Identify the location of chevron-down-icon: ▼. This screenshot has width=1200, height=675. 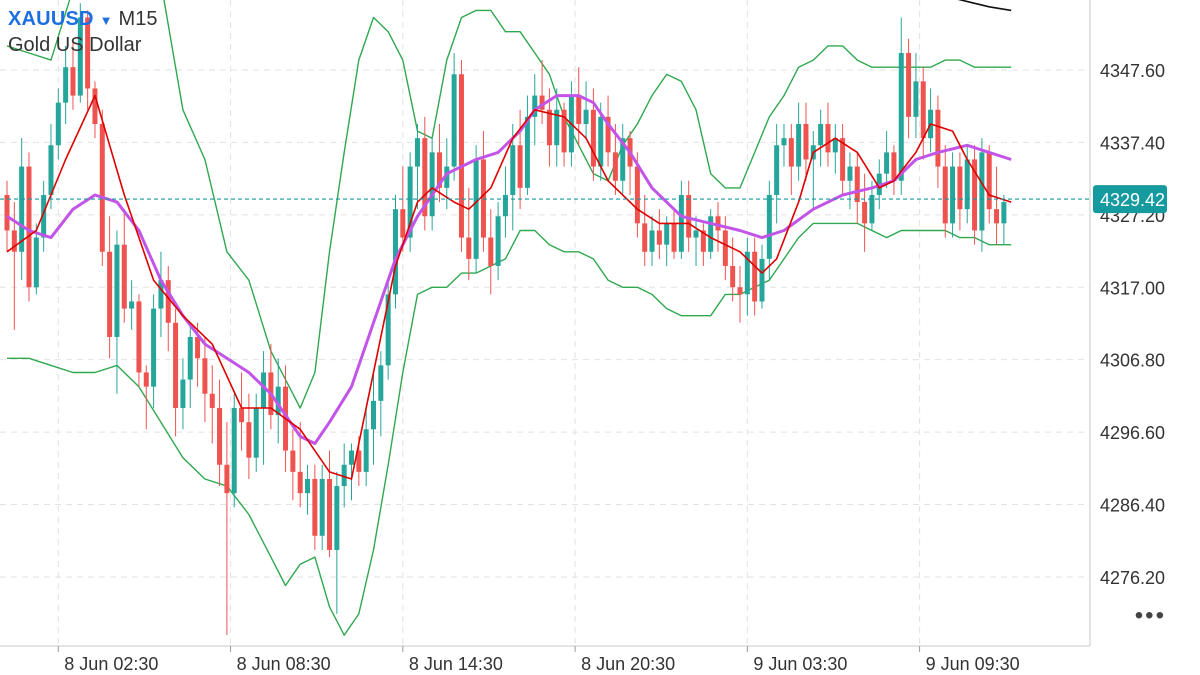
(106, 20).